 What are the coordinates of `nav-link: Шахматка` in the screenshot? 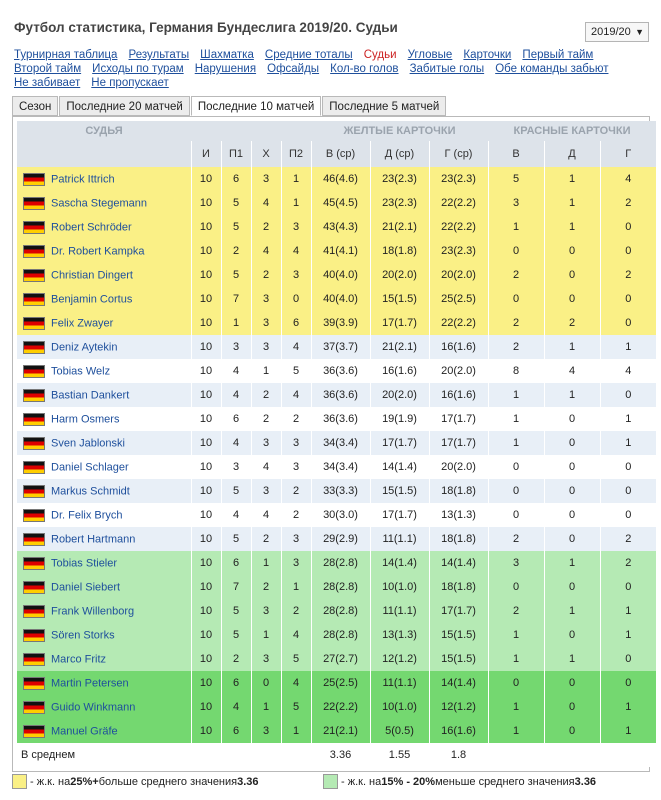 It's located at (227, 55).